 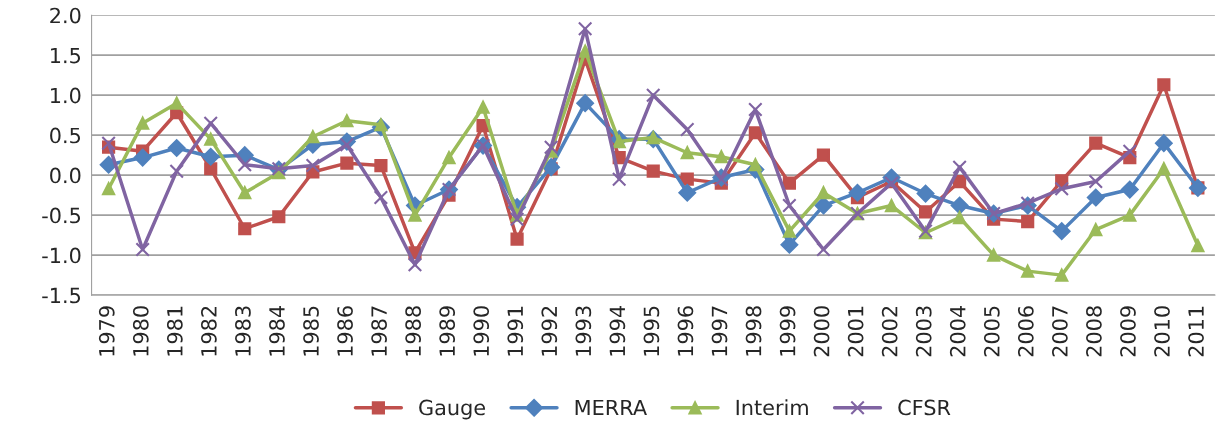 I want to click on x-tick-label: 2002, so click(x=889, y=331).